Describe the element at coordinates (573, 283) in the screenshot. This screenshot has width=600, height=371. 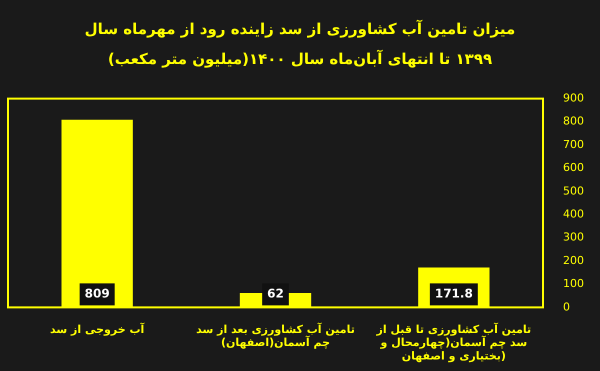
I see `y-tick-label: 100` at that location.